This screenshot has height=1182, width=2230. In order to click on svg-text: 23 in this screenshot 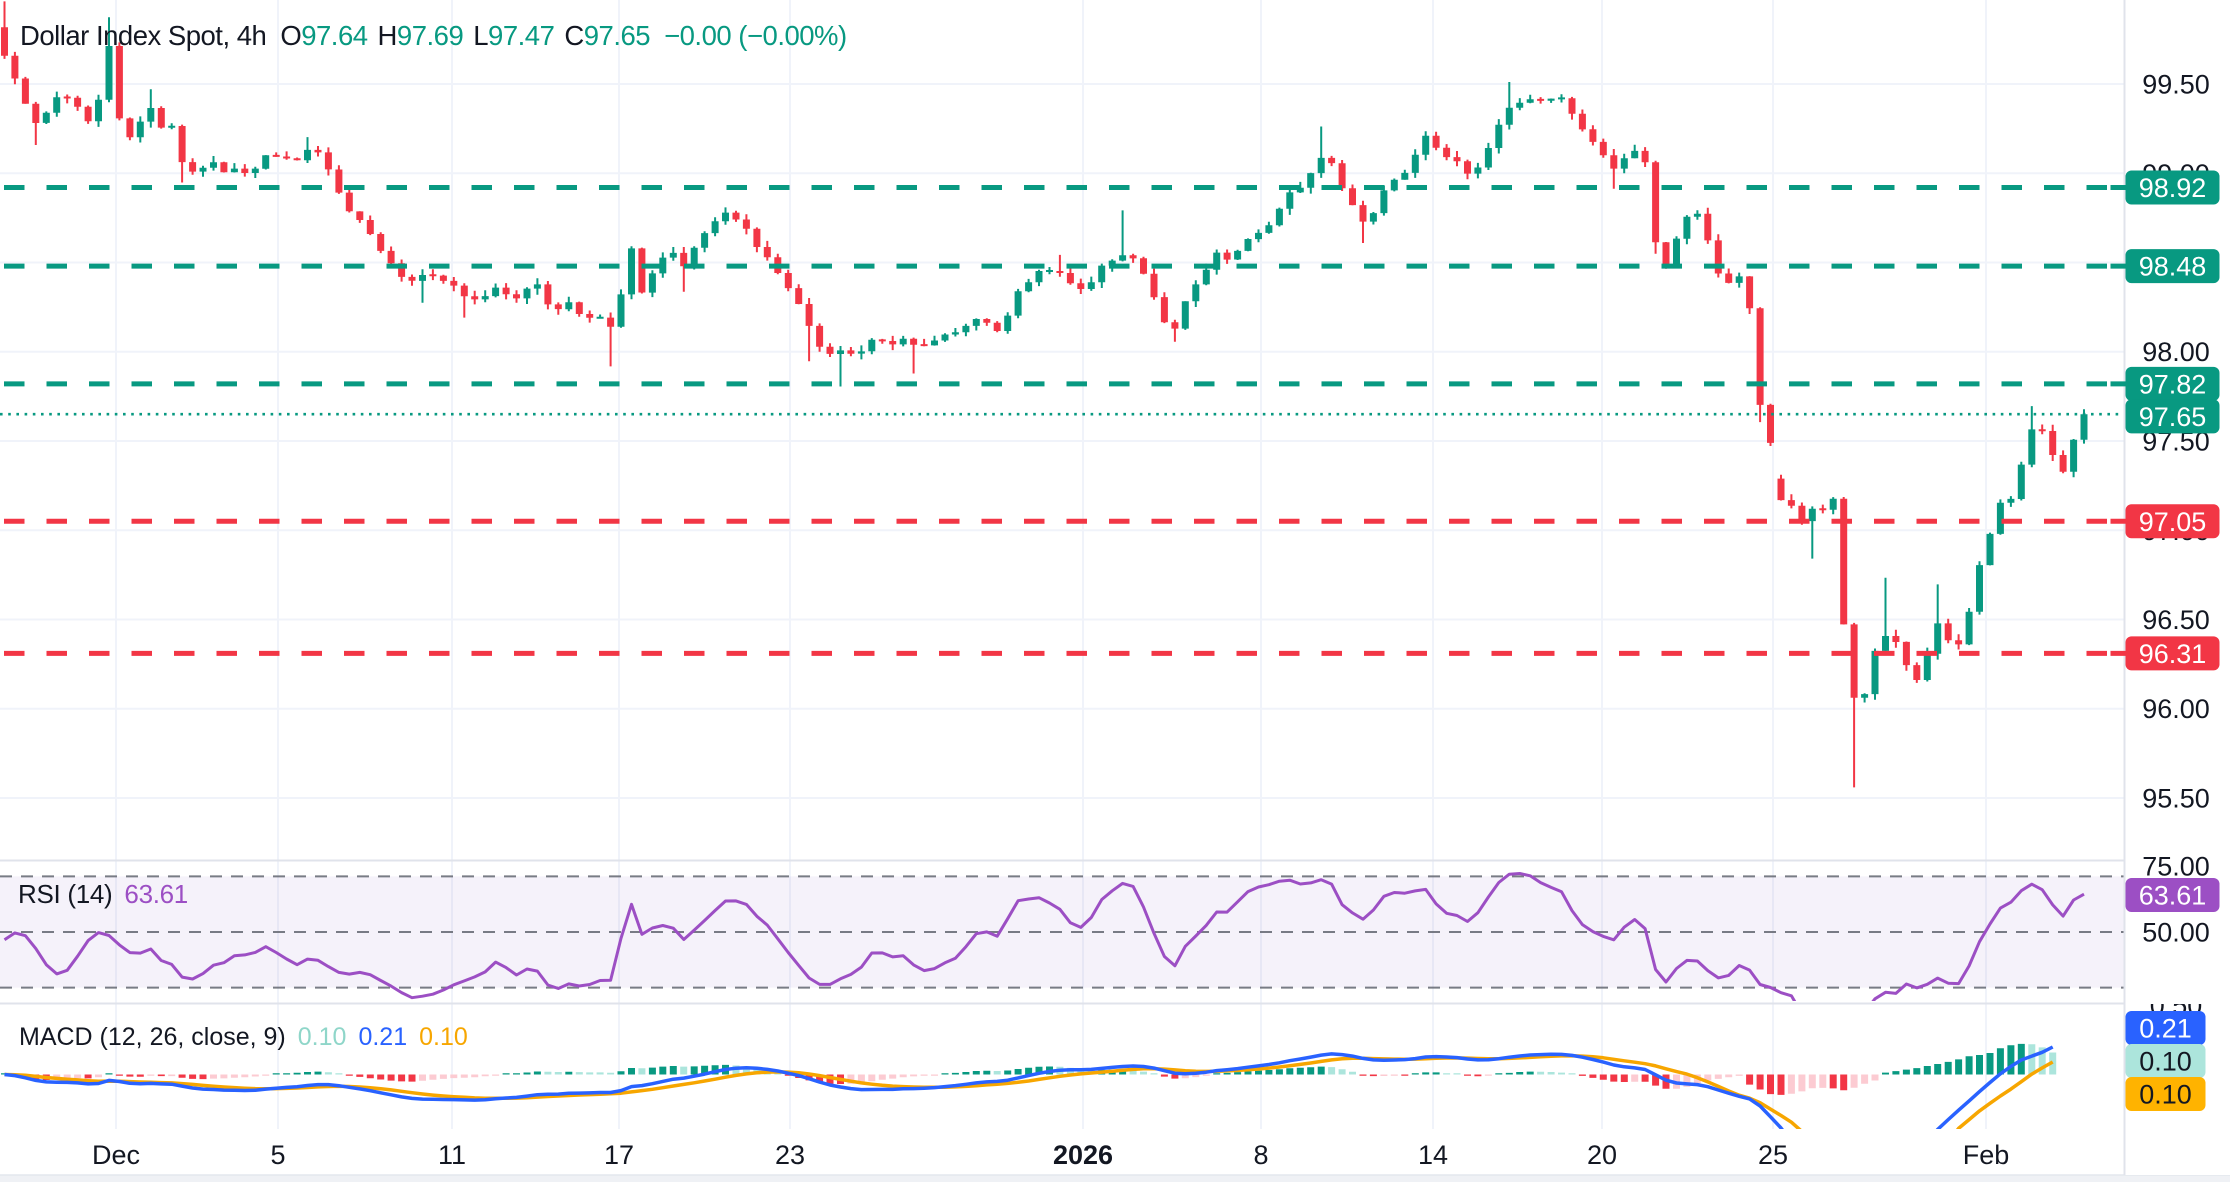, I will do `click(790, 1155)`.